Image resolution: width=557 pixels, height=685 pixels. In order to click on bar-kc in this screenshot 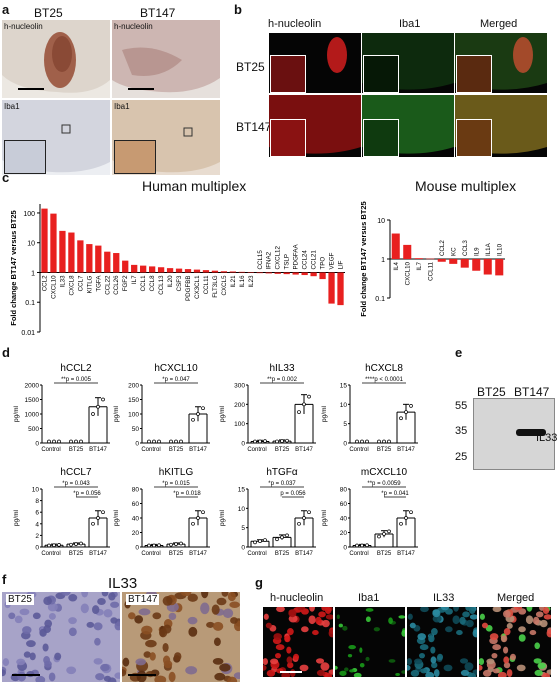, I will do `click(453, 261)`.